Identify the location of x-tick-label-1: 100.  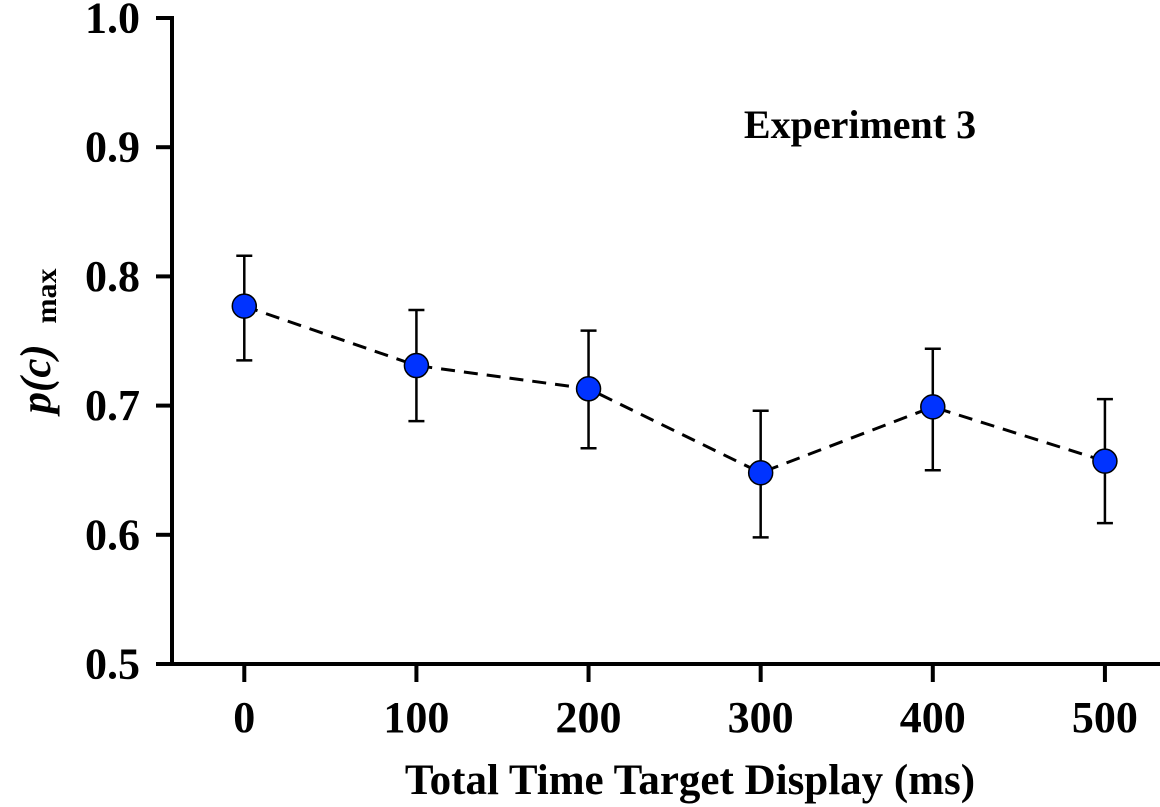
(416, 717).